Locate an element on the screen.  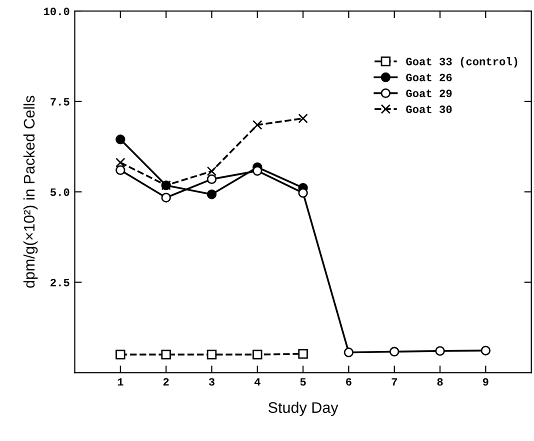
legend-label: Goat 30 is located at coordinates (429, 110).